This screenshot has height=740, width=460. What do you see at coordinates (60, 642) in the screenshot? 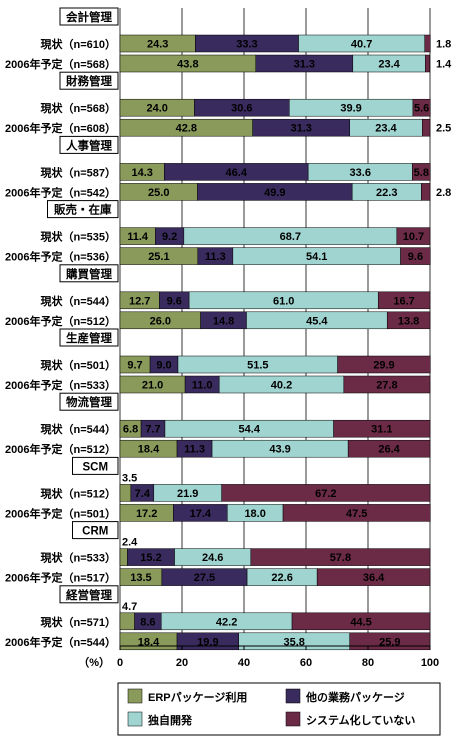
I see `row-label: 2006年予定（n=544）` at bounding box center [60, 642].